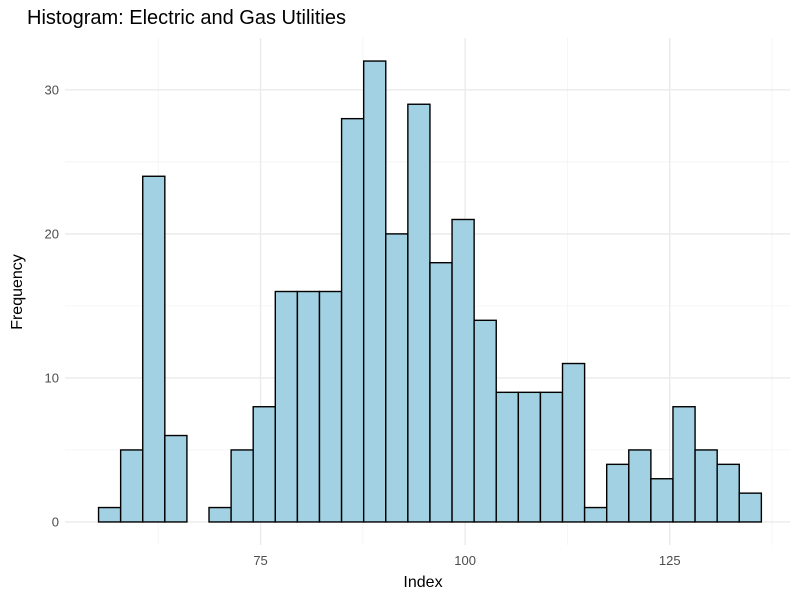 The width and height of the screenshot is (800, 600). What do you see at coordinates (52, 233) in the screenshot?
I see `y-tick-label: 20` at bounding box center [52, 233].